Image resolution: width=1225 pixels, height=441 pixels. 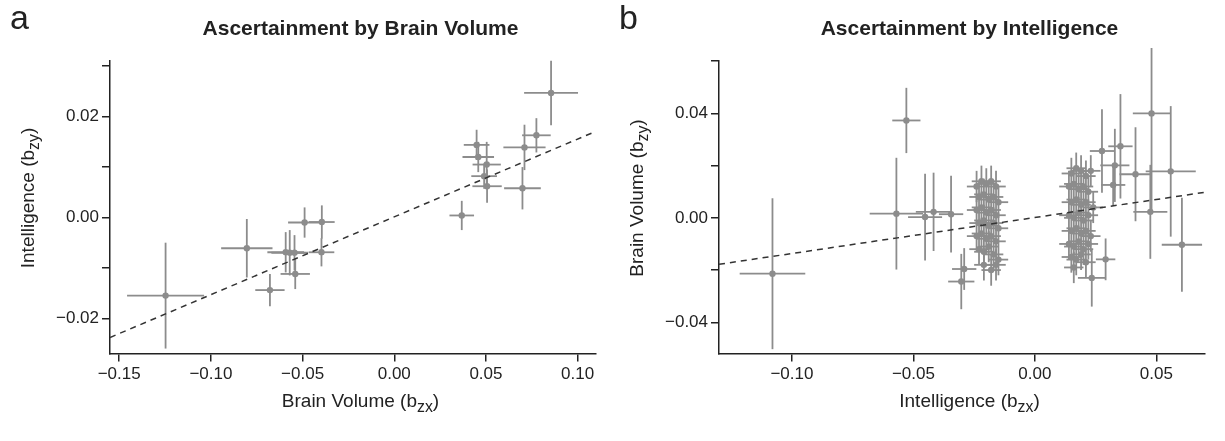 What do you see at coordinates (82, 116) in the screenshot?
I see `y-tick-label: 0.02` at bounding box center [82, 116].